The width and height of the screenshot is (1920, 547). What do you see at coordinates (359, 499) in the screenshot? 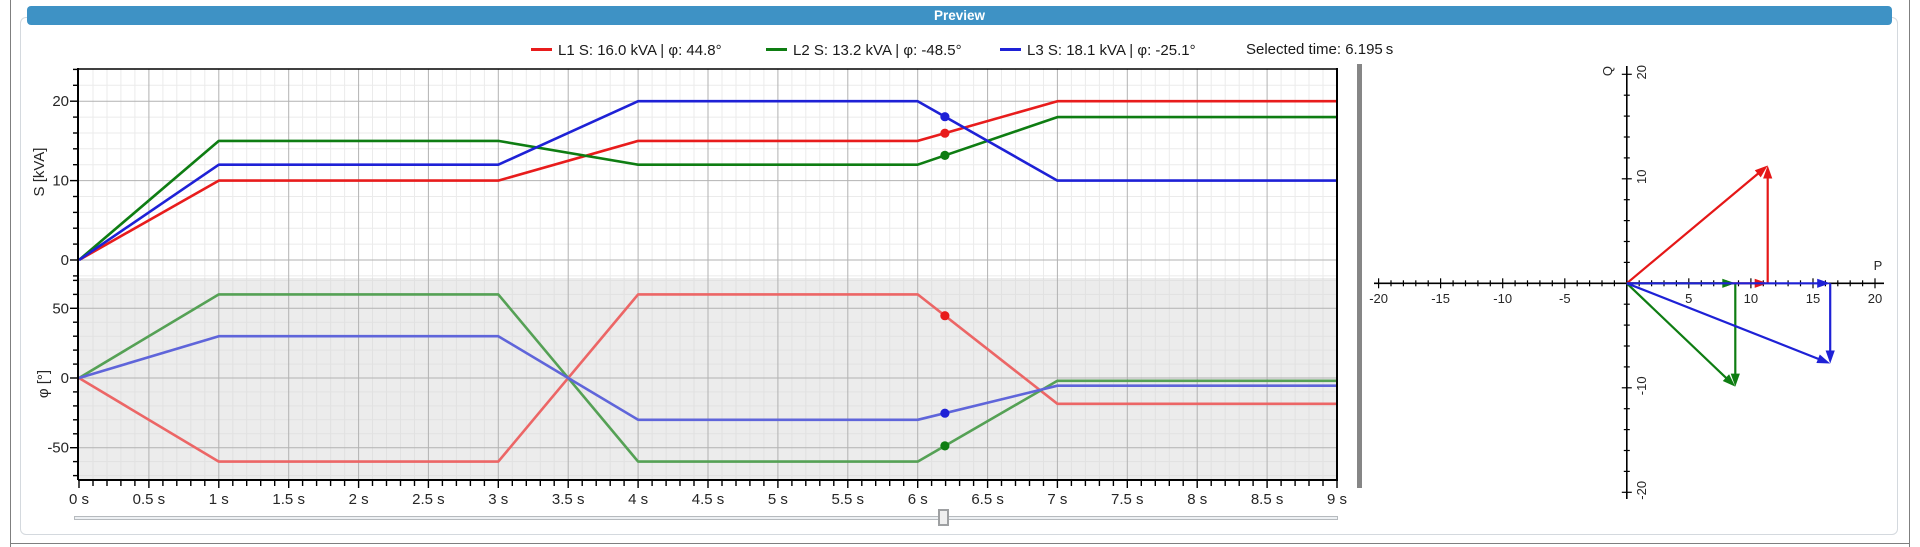
I see `svg-text: 2 s` at bounding box center [359, 499].